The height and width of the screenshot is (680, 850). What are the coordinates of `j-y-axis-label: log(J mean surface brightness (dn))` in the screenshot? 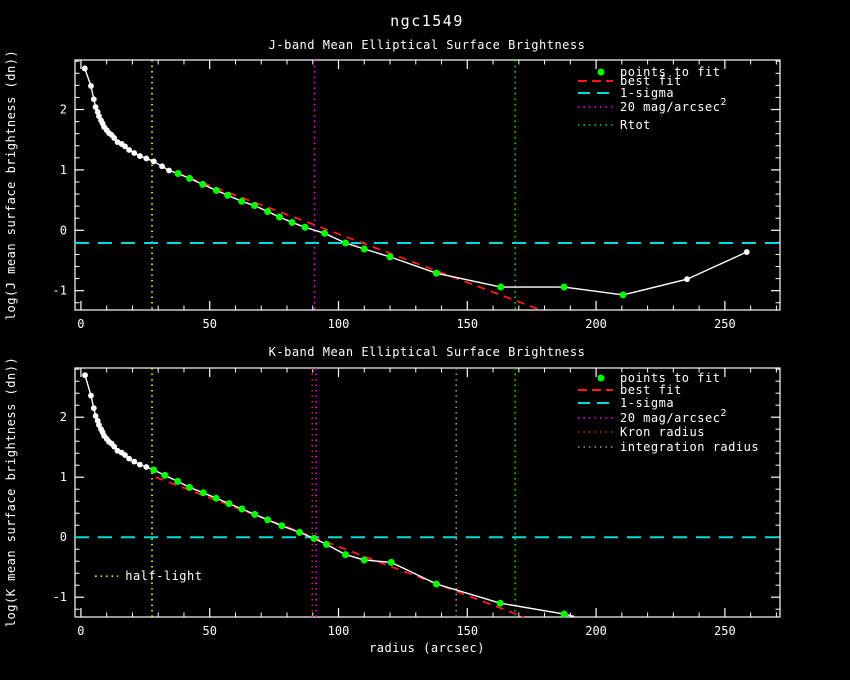 It's located at (11, 185).